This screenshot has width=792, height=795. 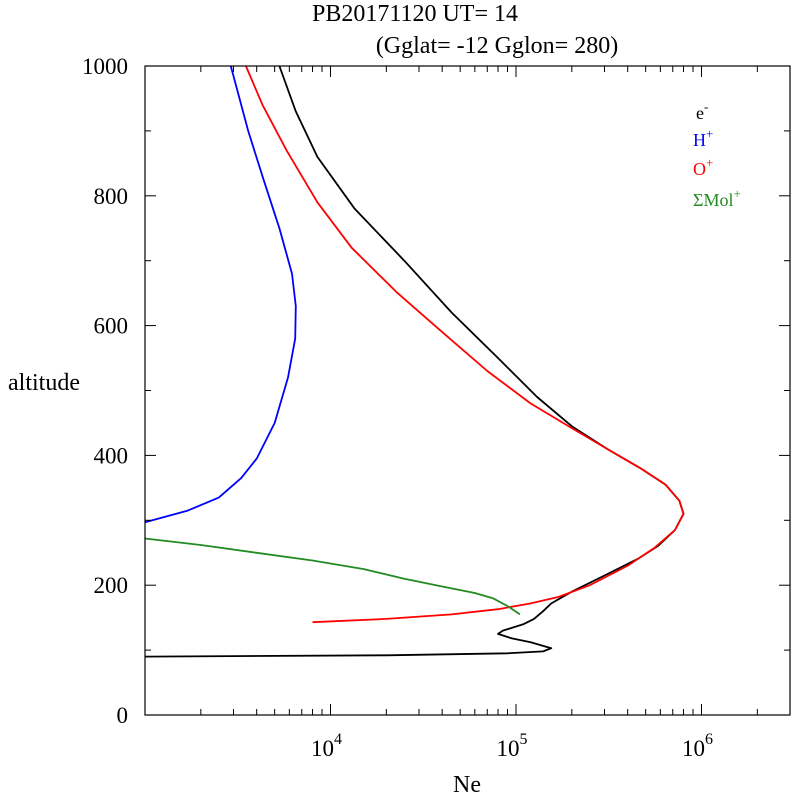 I want to click on x-tick-labels: 10⁴ 10⁵ 10⁶, so click(x=512, y=746).